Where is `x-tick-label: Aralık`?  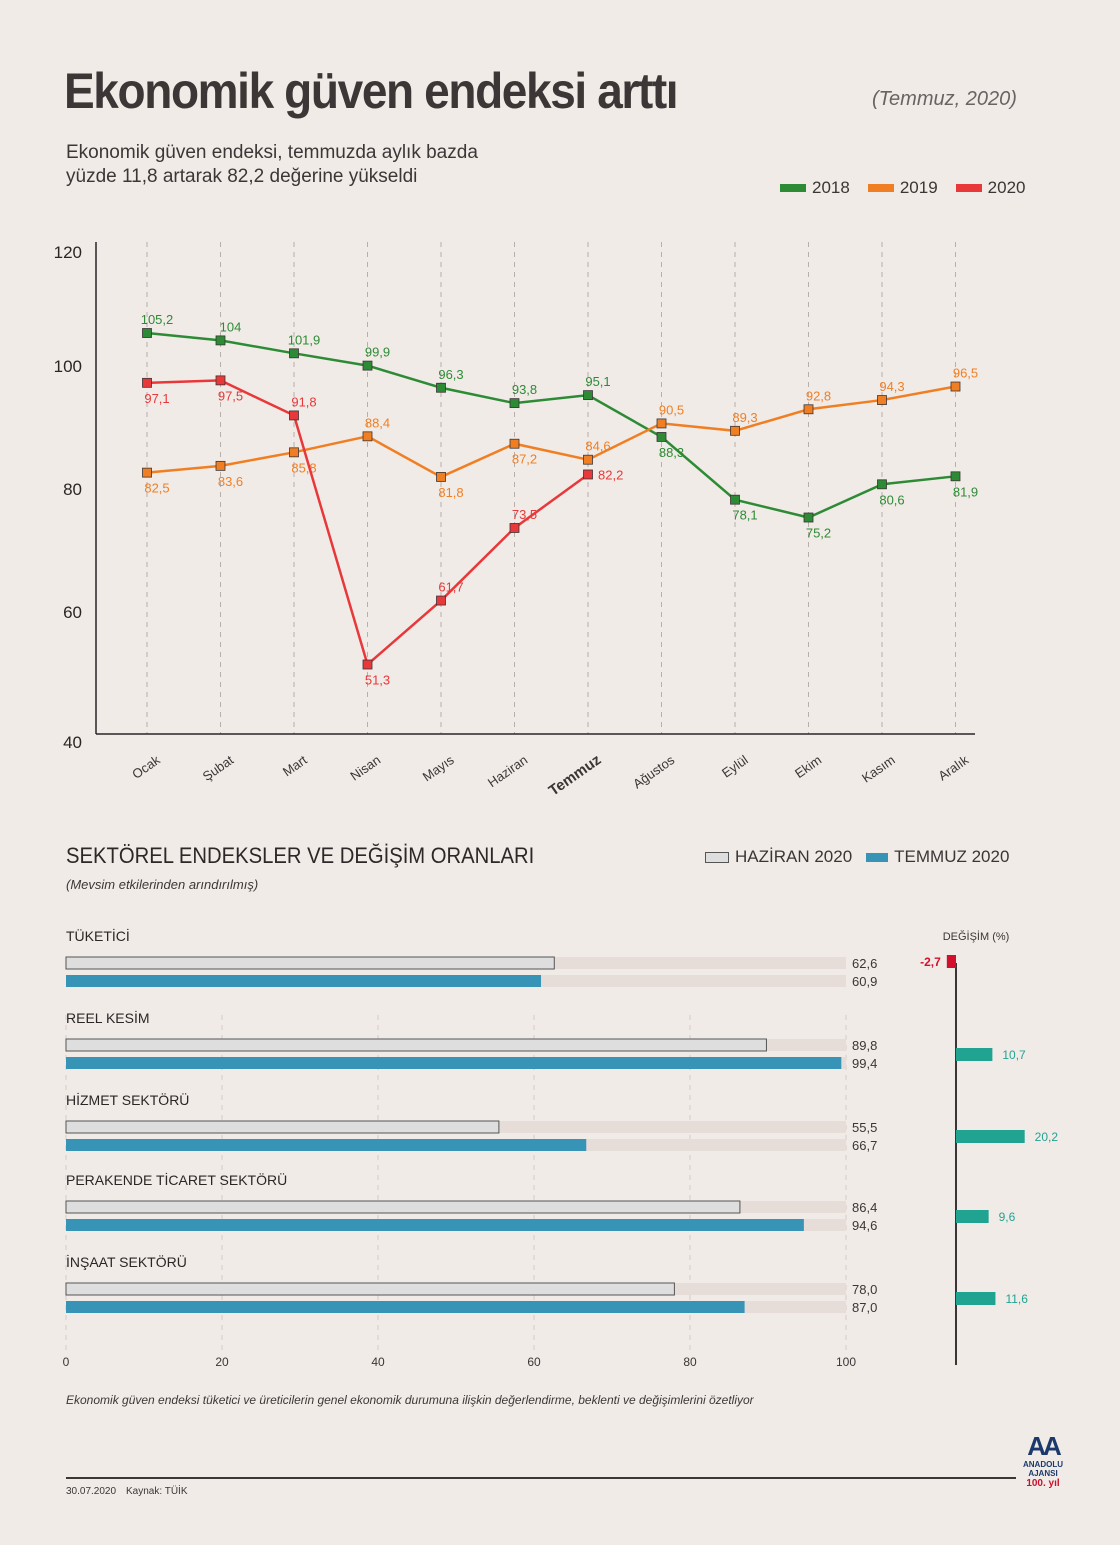
x-tick-label: Aralık is located at coordinates (953, 768).